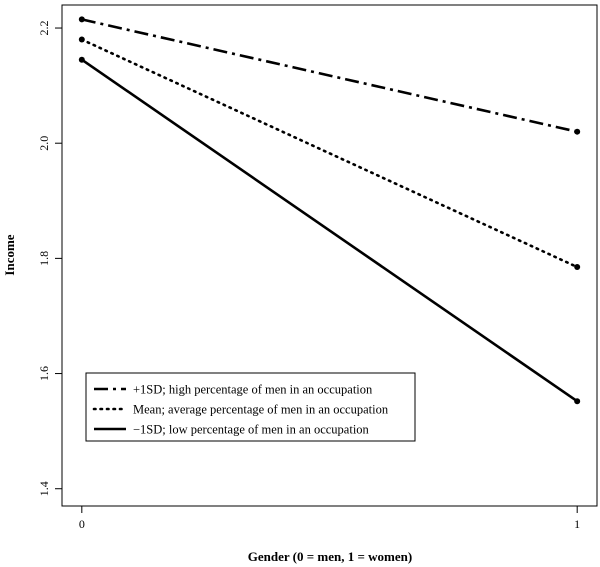 This screenshot has height=567, width=600. I want to click on y-tick-label: 2.2, so click(44, 28).